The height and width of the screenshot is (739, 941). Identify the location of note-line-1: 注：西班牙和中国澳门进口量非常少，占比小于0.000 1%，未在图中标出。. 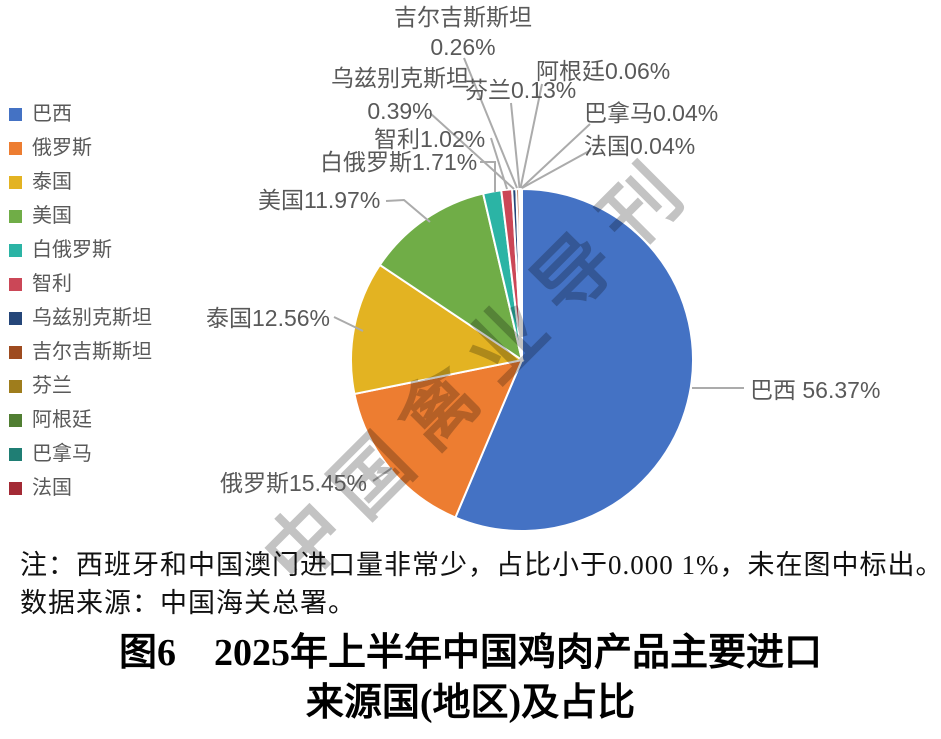
(480, 565).